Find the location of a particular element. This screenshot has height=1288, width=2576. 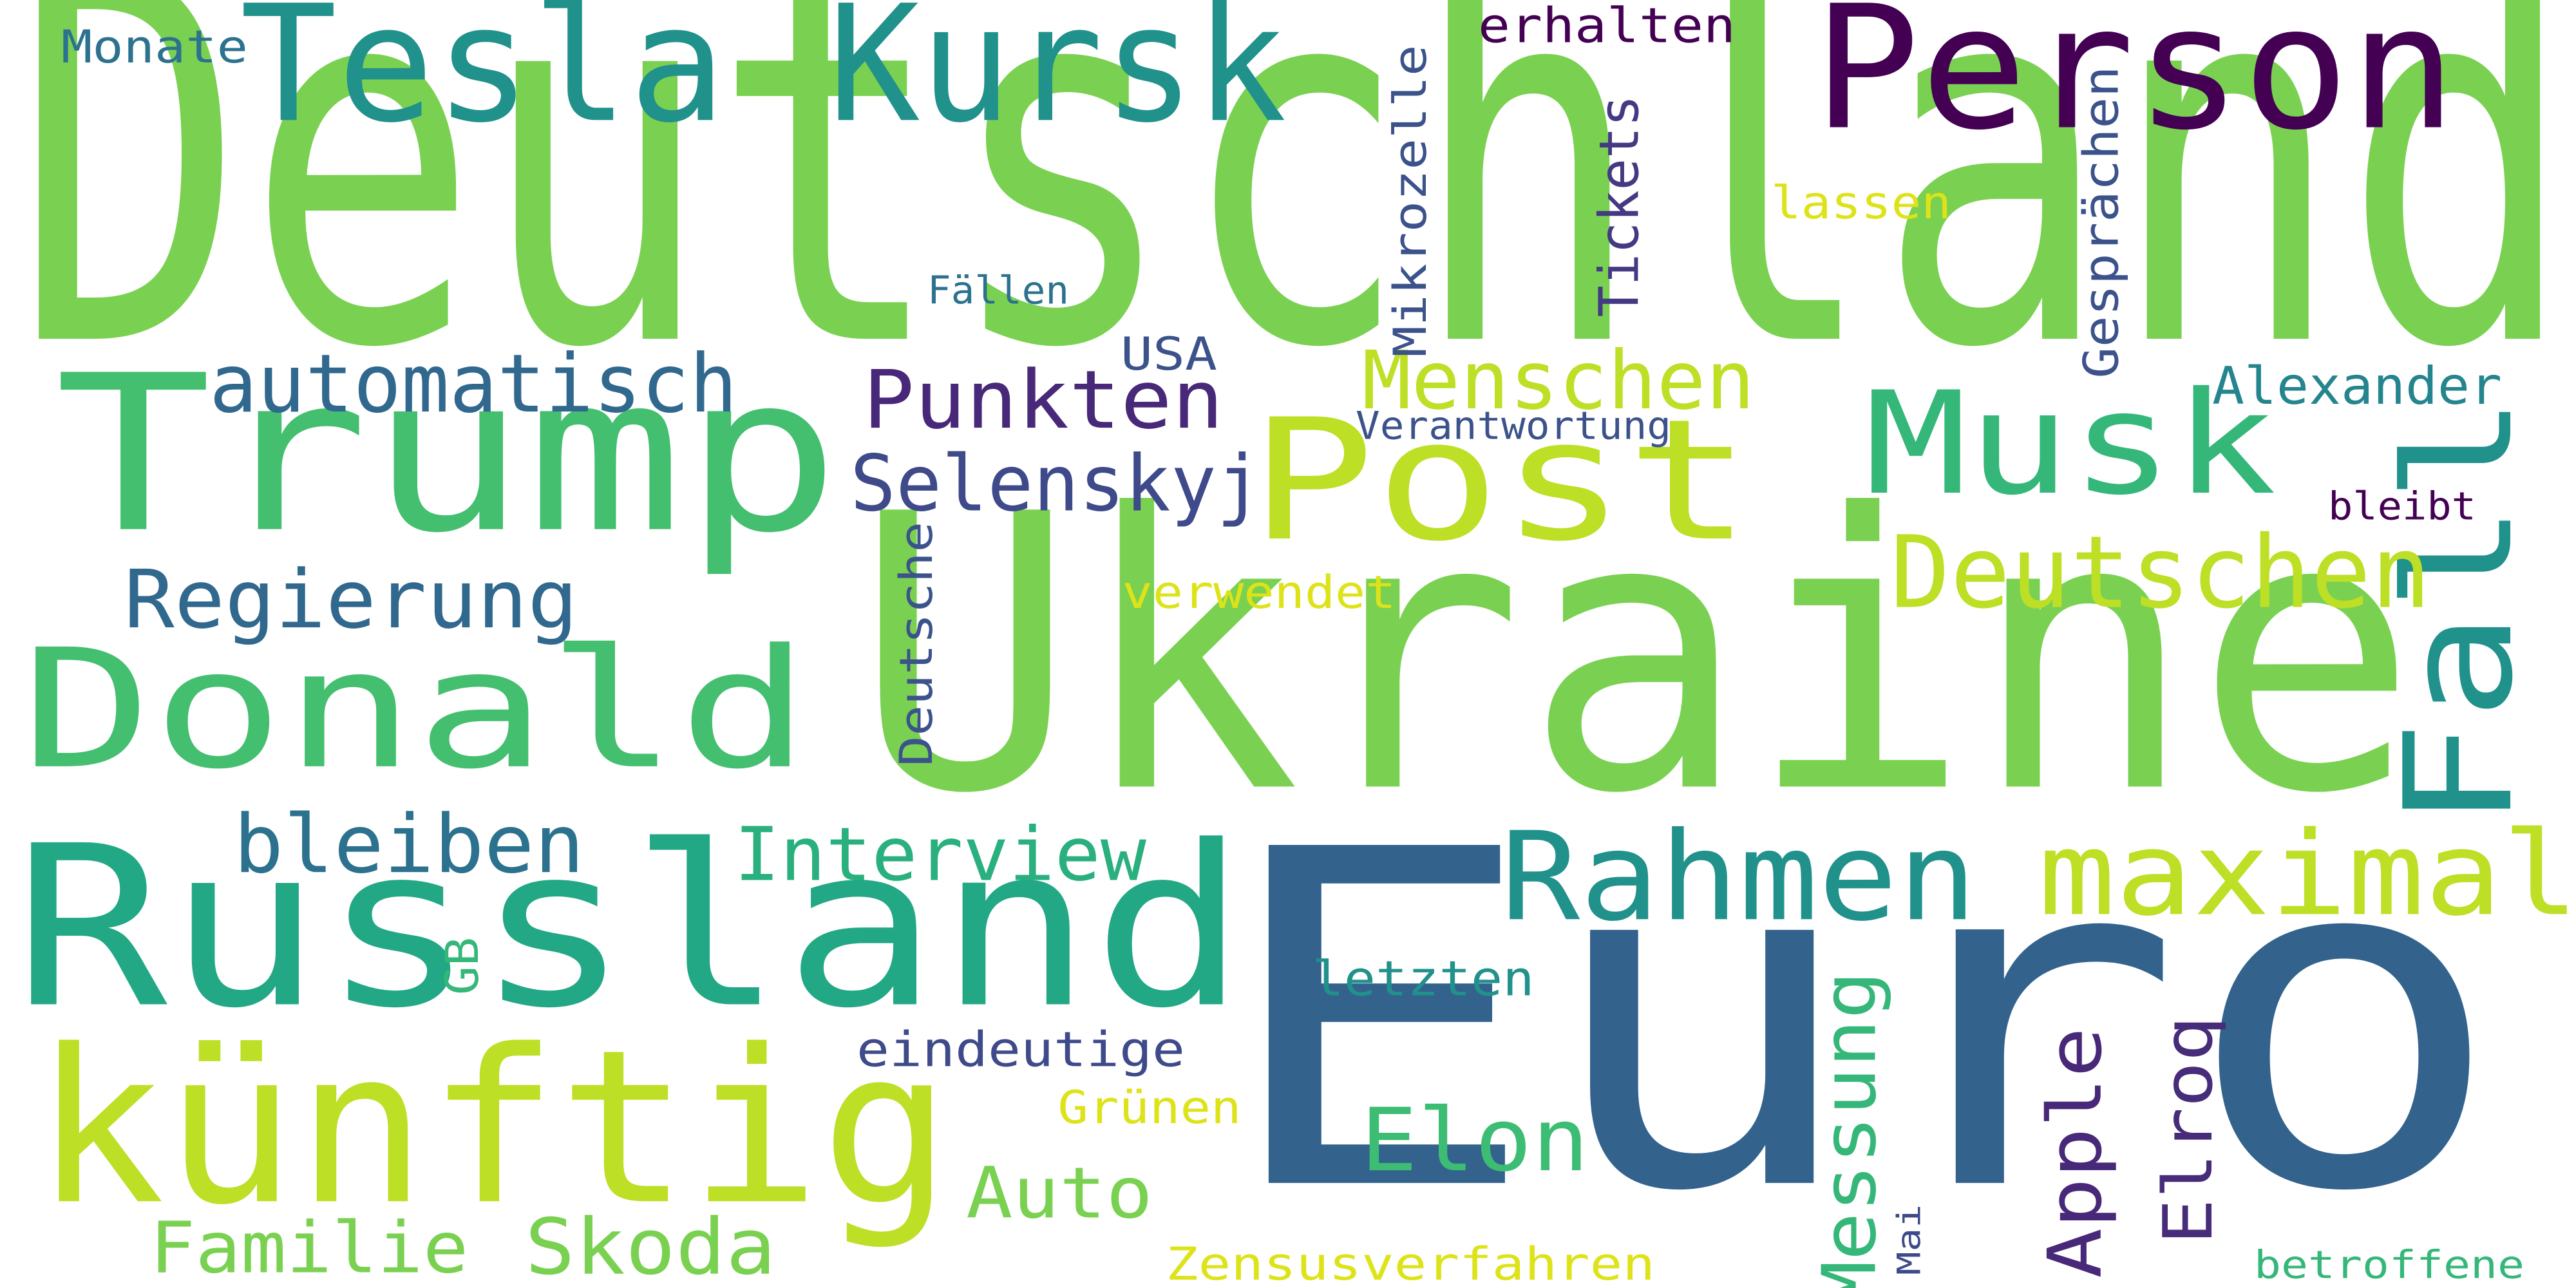

word-gb: GB is located at coordinates (463, 966).